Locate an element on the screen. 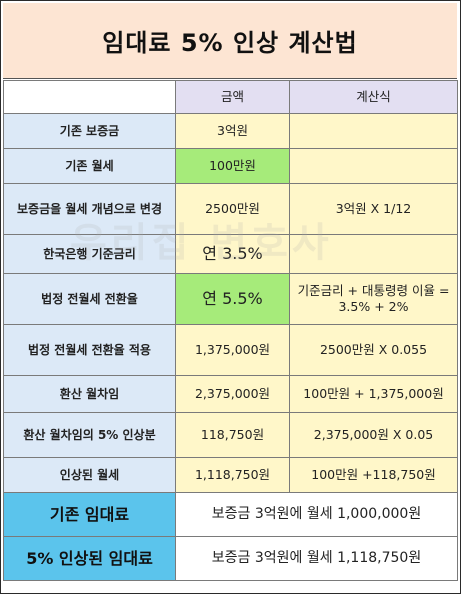  row-label: 법정 전월세 전환율 is located at coordinates (89, 299).